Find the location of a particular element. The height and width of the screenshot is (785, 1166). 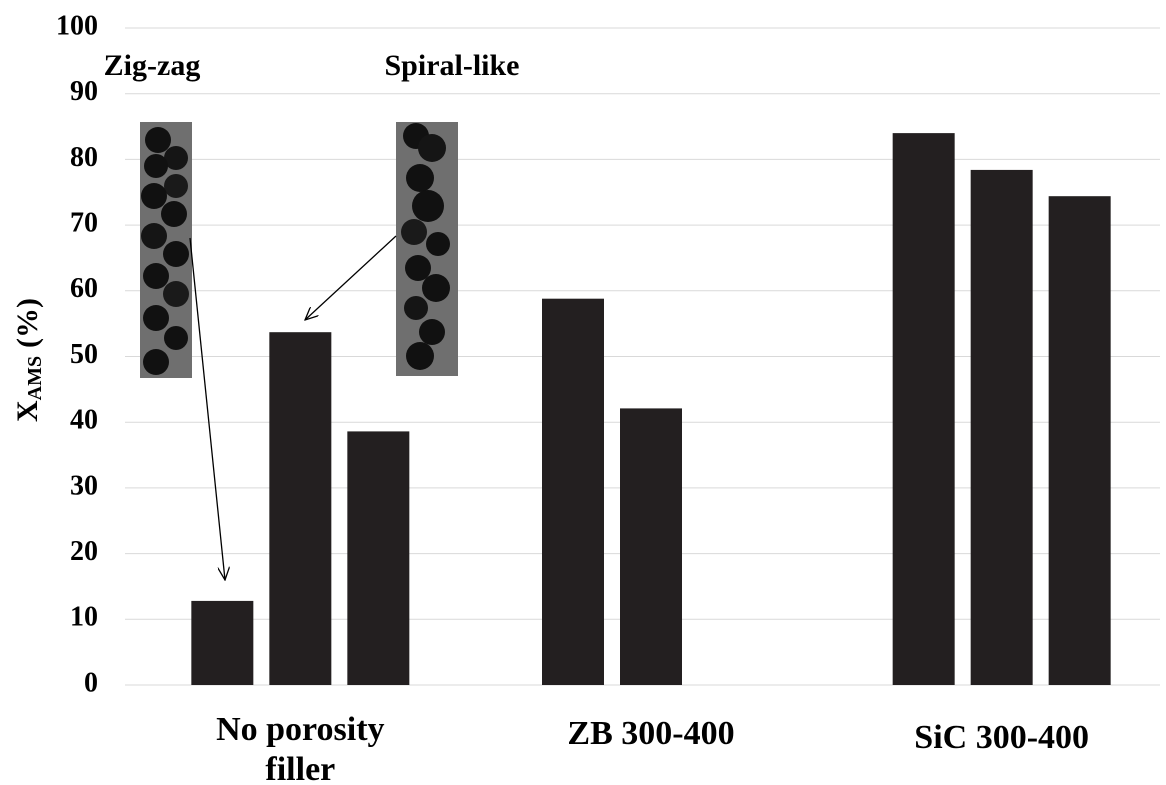

x-tick-label: No porosity filler is located at coordinates (300, 748).